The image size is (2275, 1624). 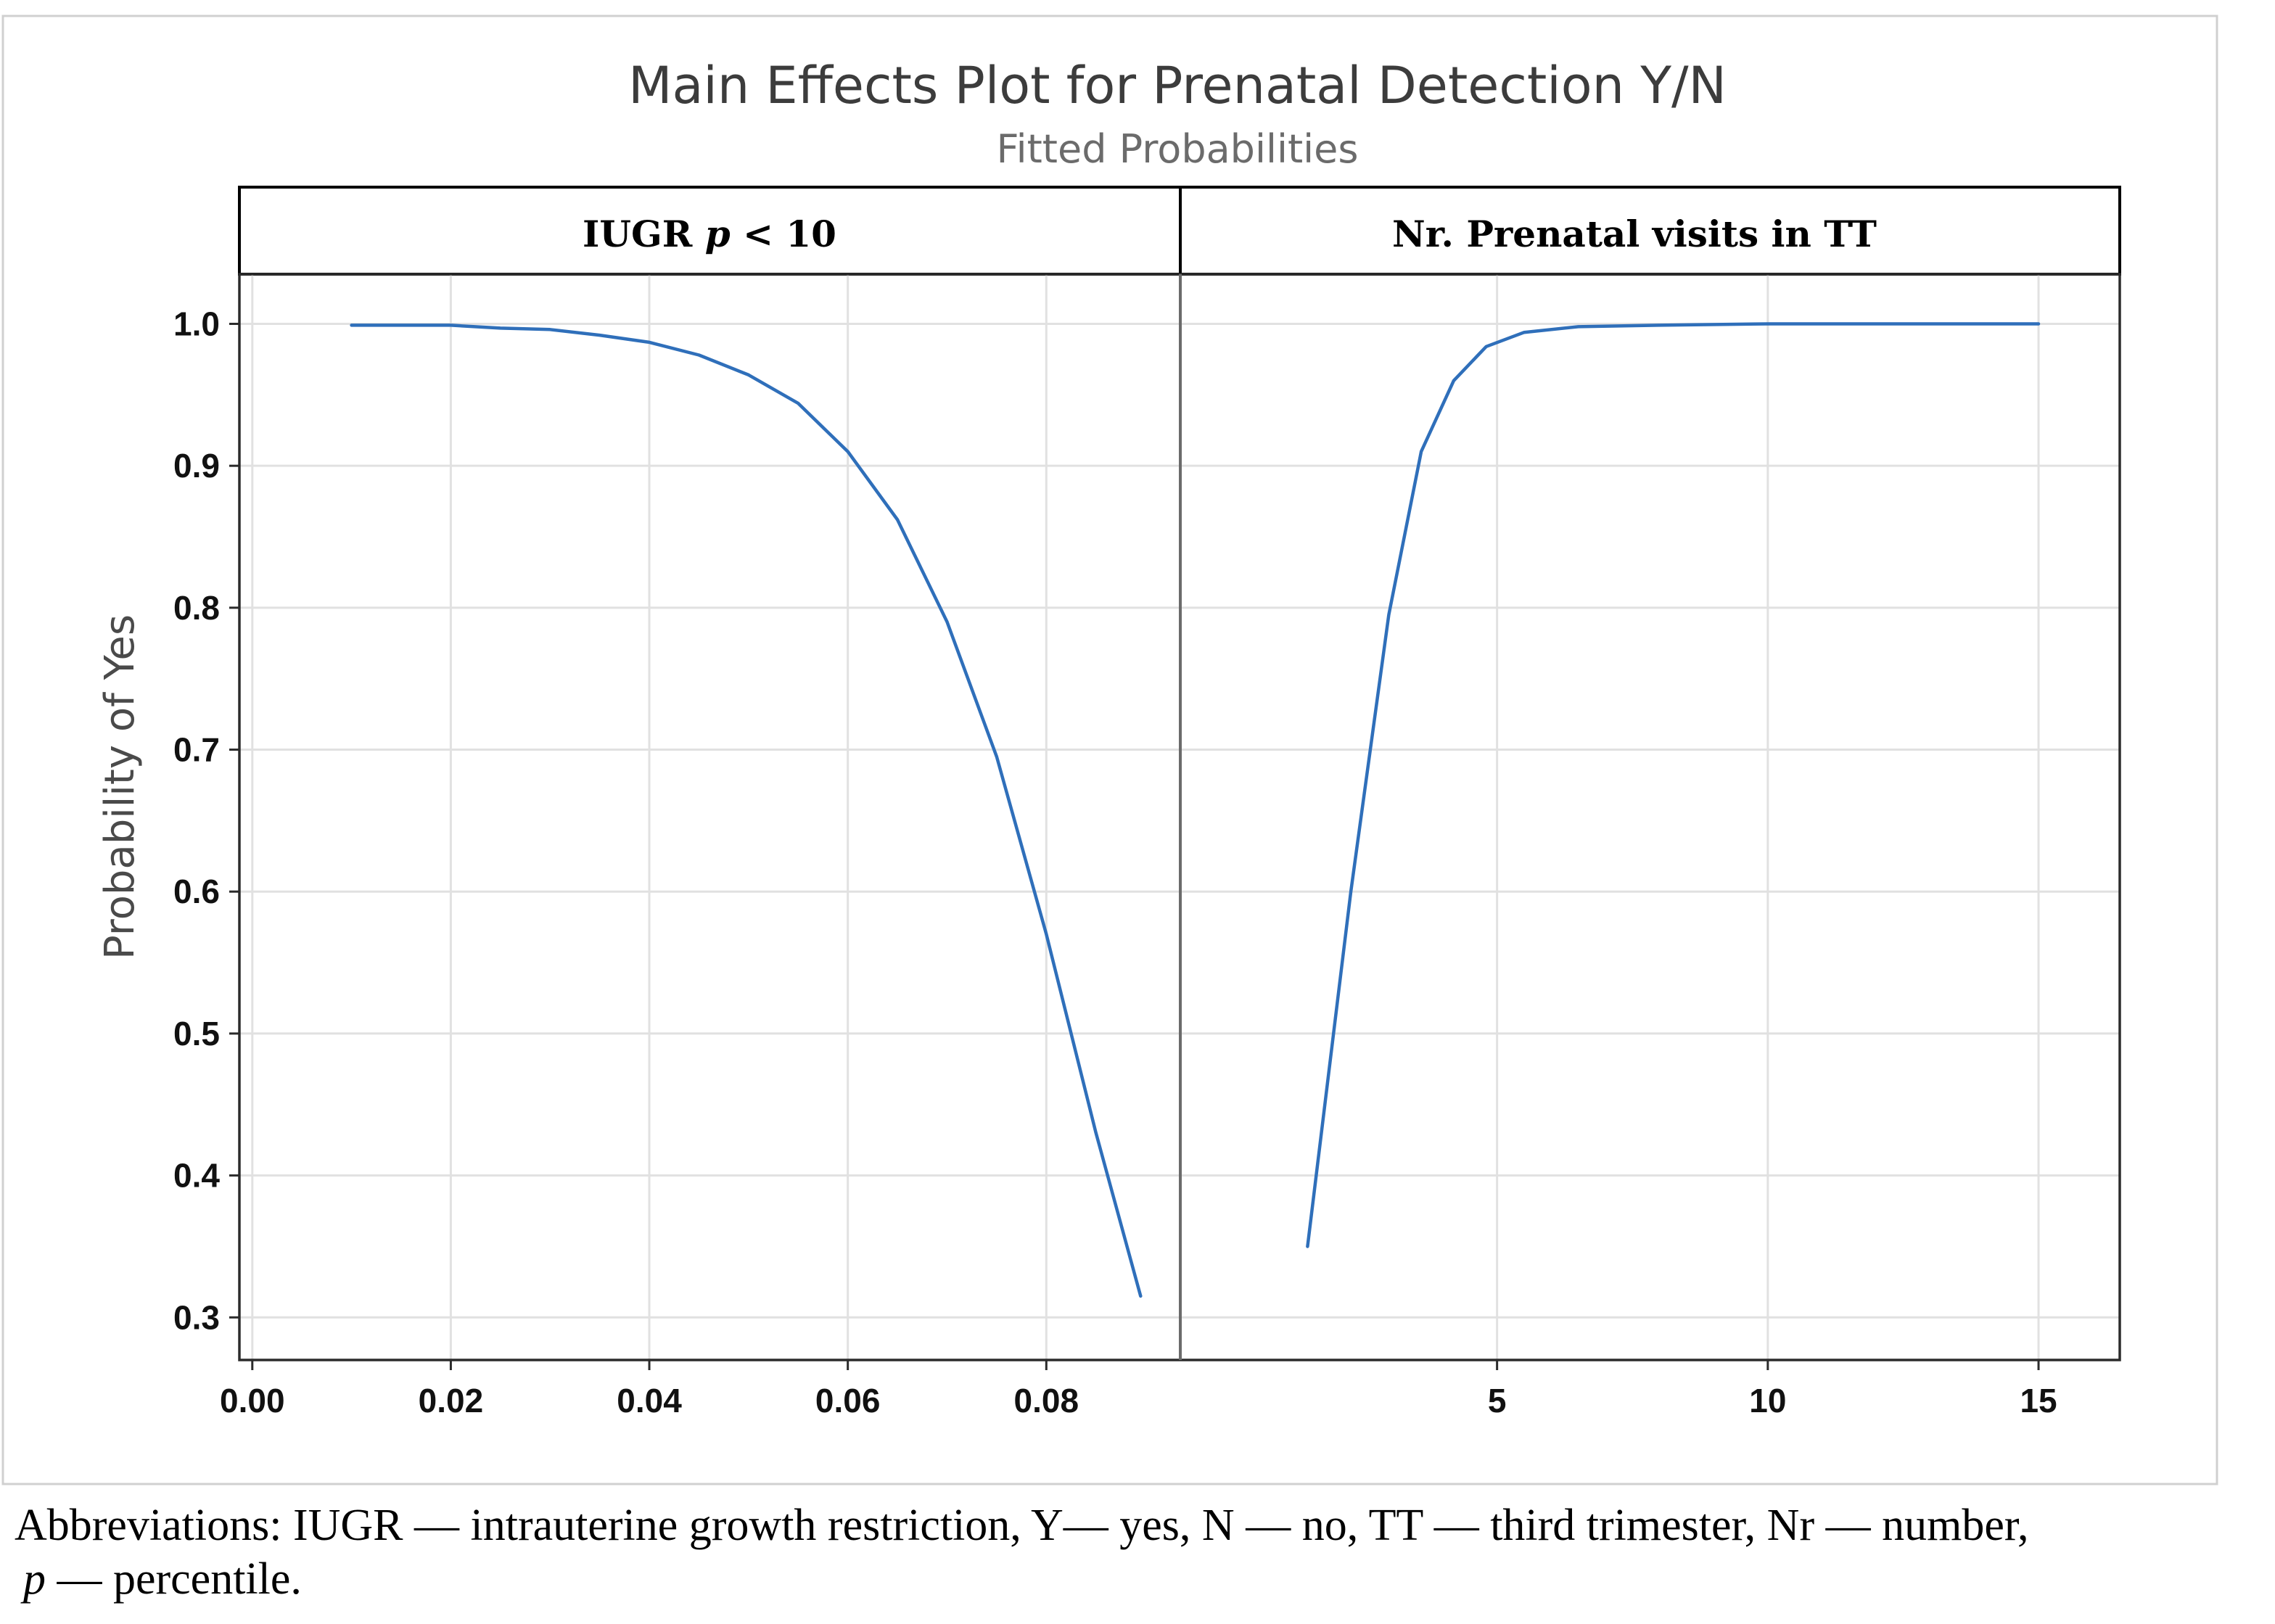 I want to click on panel-label-visits: Nr. Prenatal visits in TT, so click(x=1634, y=234).